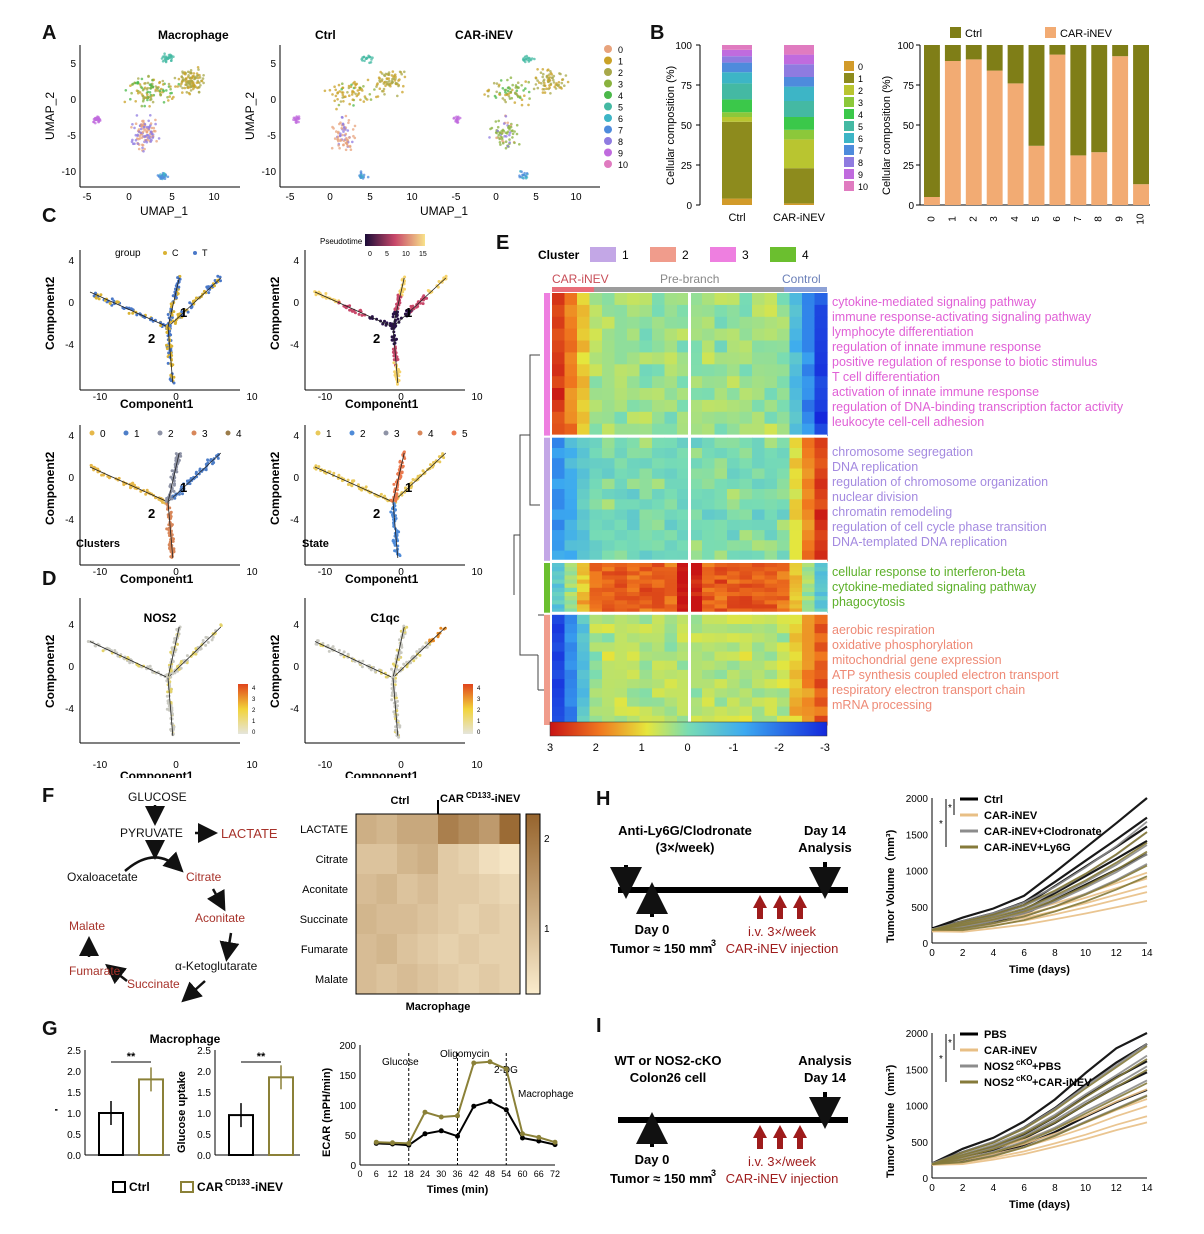  What do you see at coordinates (290, 197) in the screenshot?
I see `umap2-xtick: -5` at bounding box center [290, 197].